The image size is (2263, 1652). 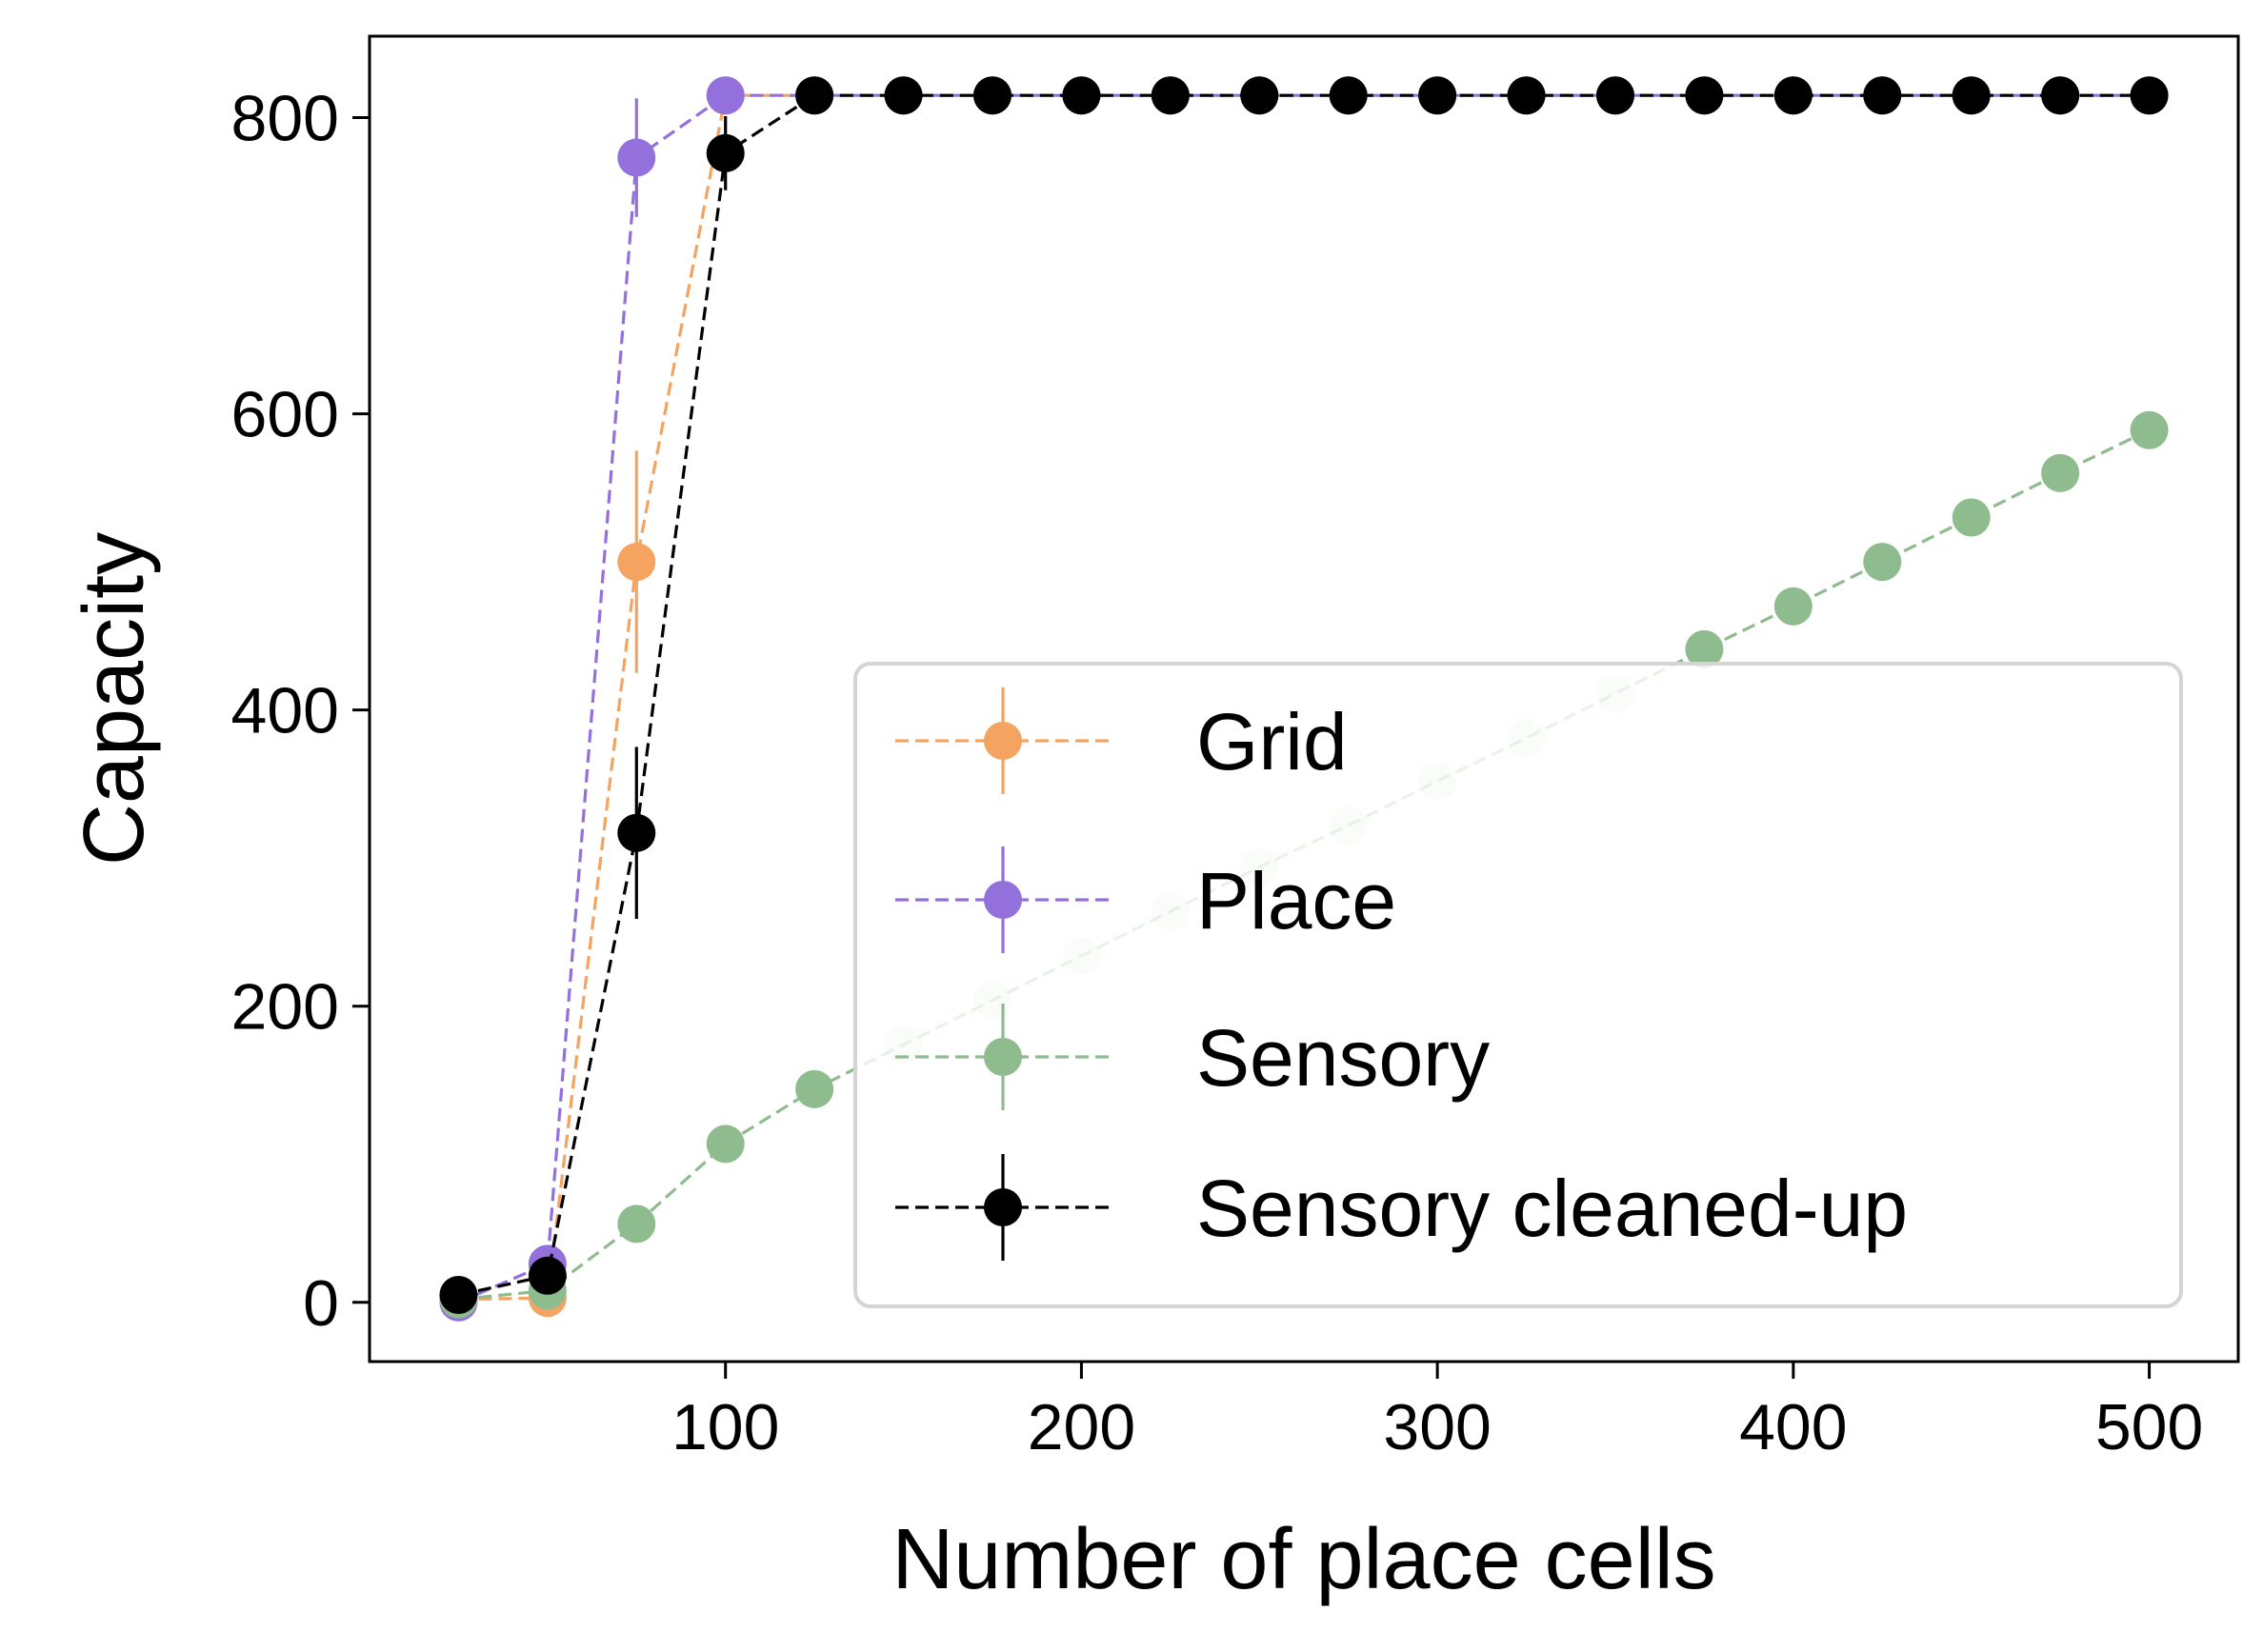 I want to click on x-axis-ticks: 100 200 300 400 500, so click(x=1437, y=1413).